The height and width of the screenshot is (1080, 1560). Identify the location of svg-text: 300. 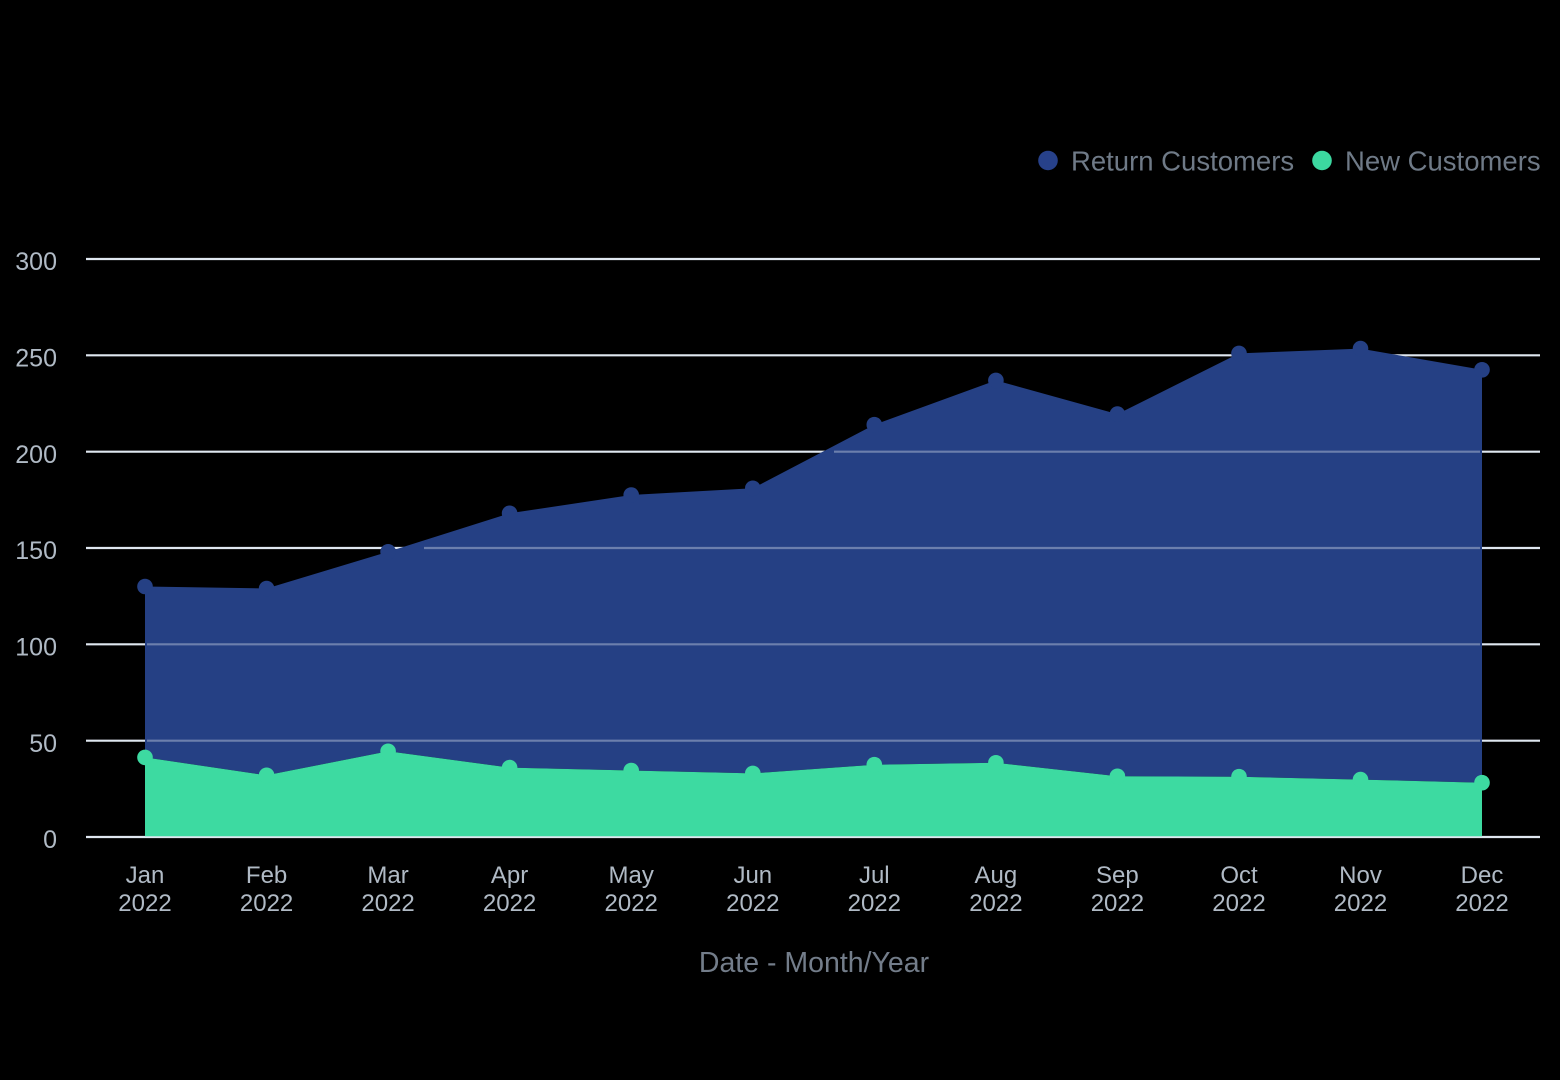
(36, 262).